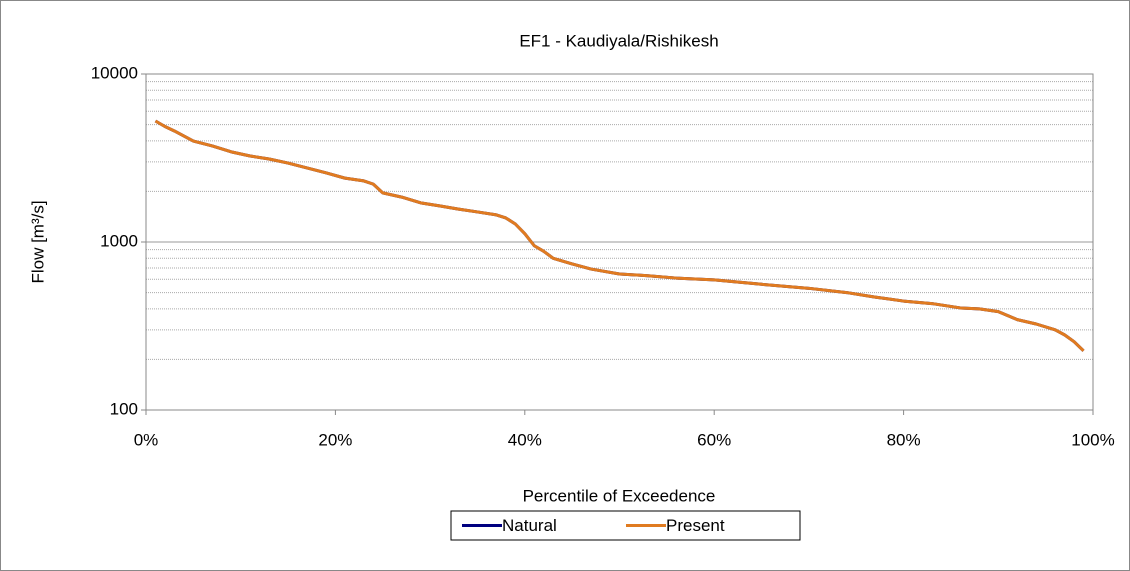  What do you see at coordinates (619, 495) in the screenshot?
I see `x-axis-label: Percentile of Exceedence` at bounding box center [619, 495].